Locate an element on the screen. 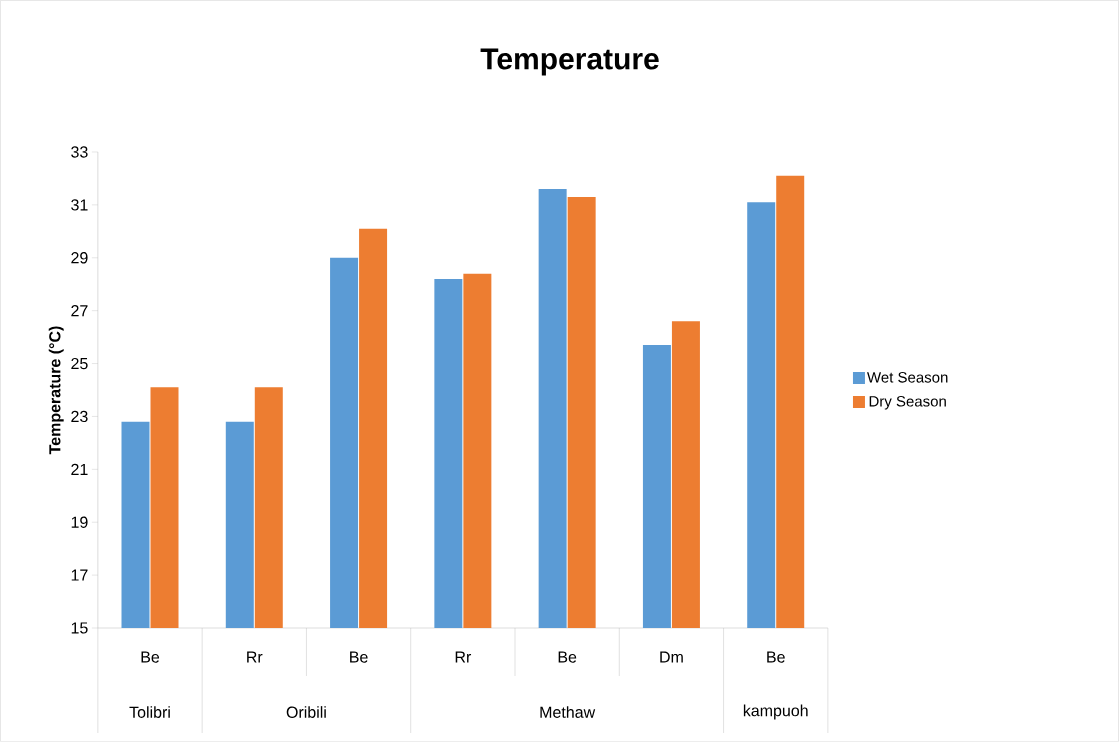 The image size is (1119, 742). text: Methaw is located at coordinates (568, 712).